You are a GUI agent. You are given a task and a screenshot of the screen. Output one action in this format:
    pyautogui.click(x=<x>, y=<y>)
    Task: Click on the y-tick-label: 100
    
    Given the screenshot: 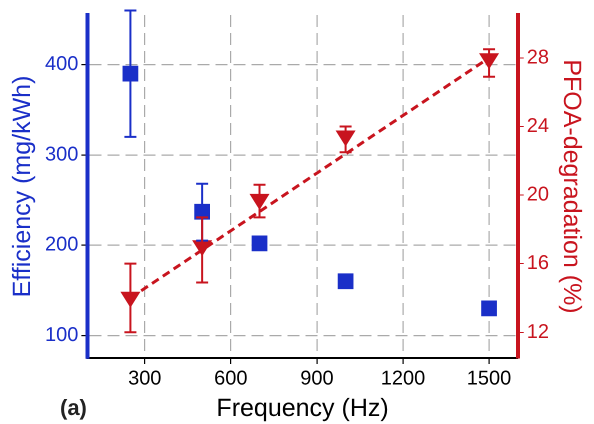 What is the action you would take?
    pyautogui.click(x=61, y=335)
    